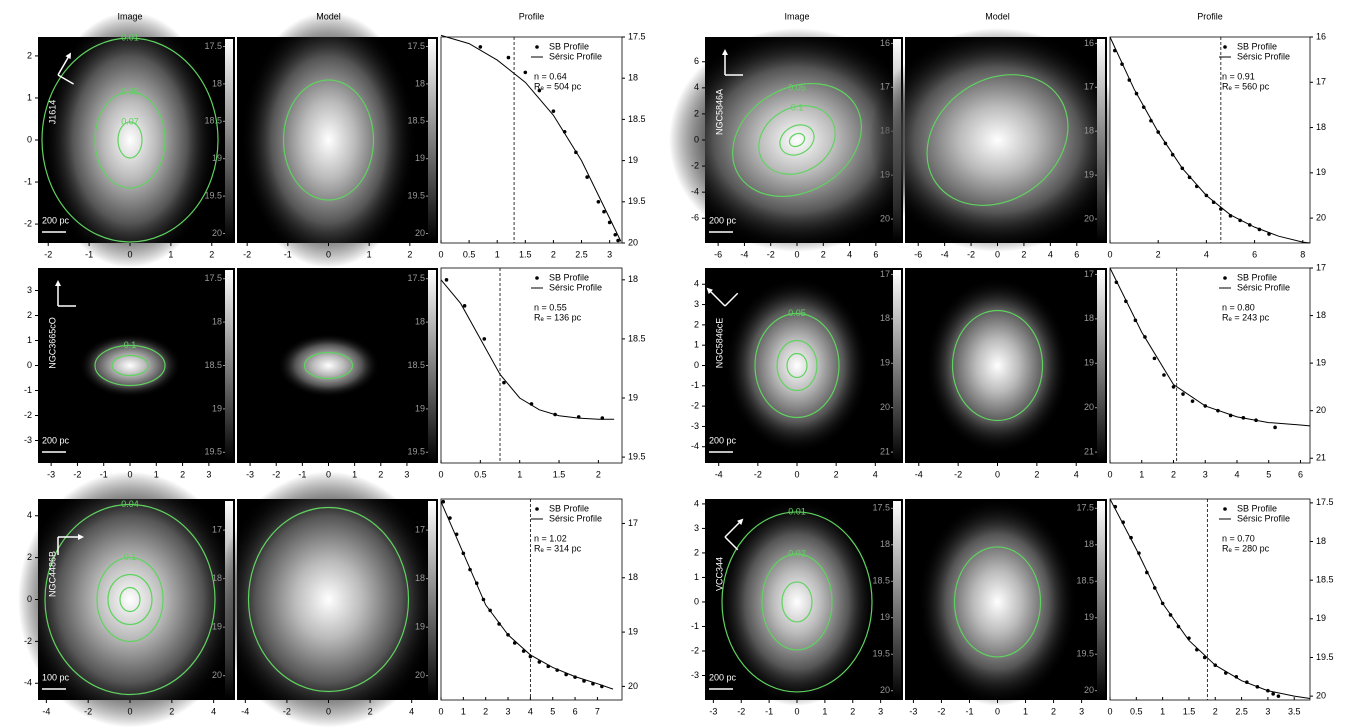  What do you see at coordinates (797, 87) in the screenshot?
I see `contour-label: 0.05` at bounding box center [797, 87].